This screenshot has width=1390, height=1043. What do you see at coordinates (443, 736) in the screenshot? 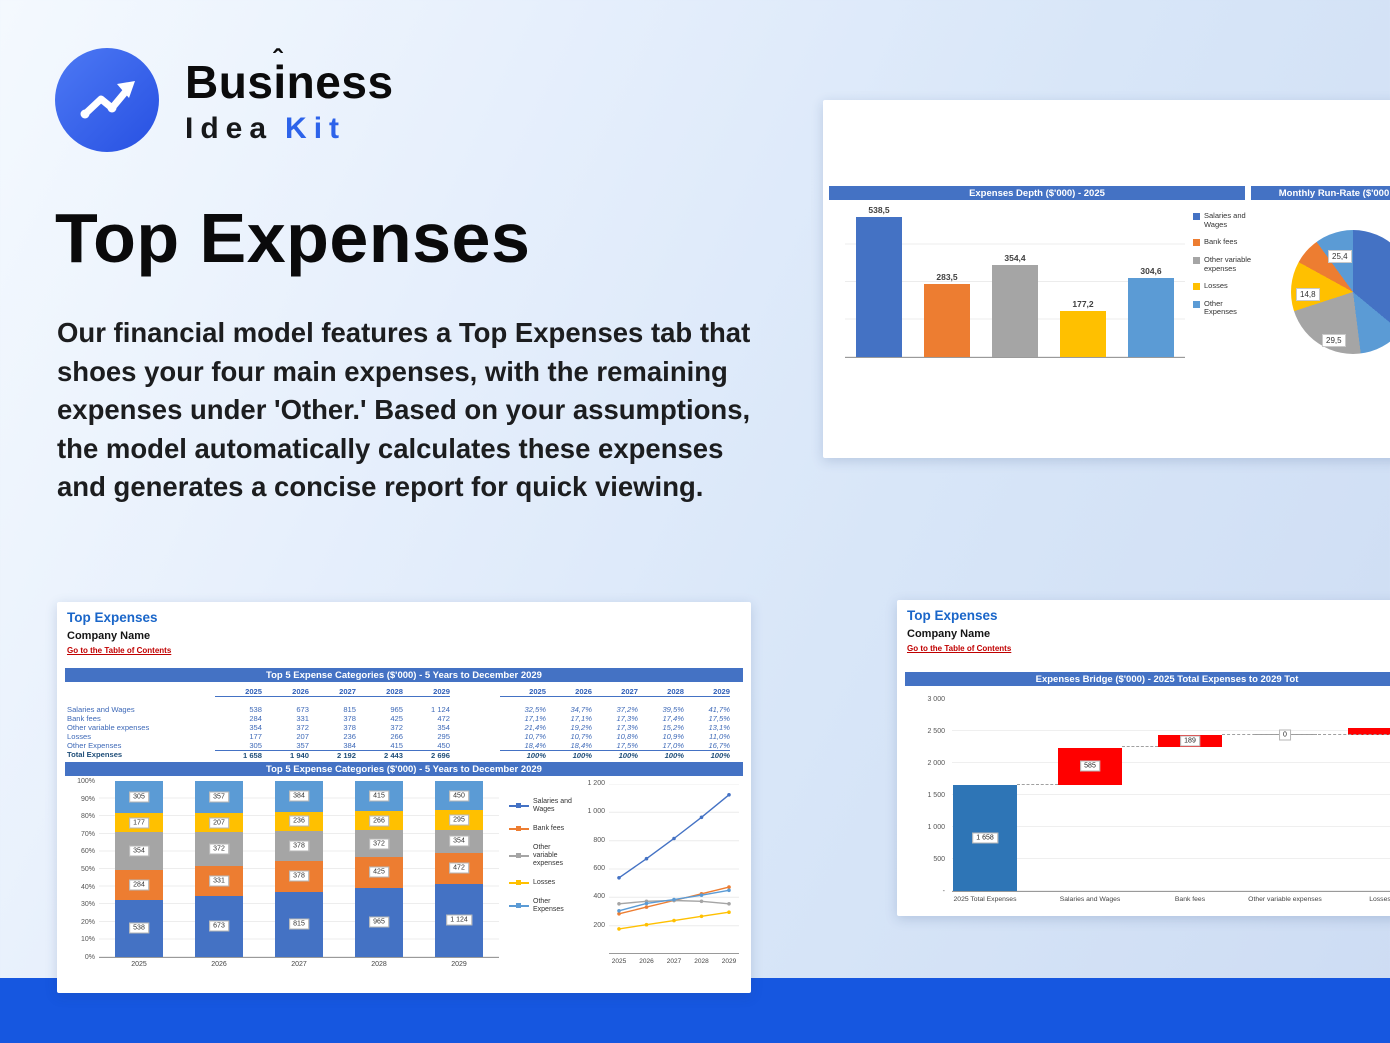
I see `cell-value: 295` at bounding box center [443, 736].